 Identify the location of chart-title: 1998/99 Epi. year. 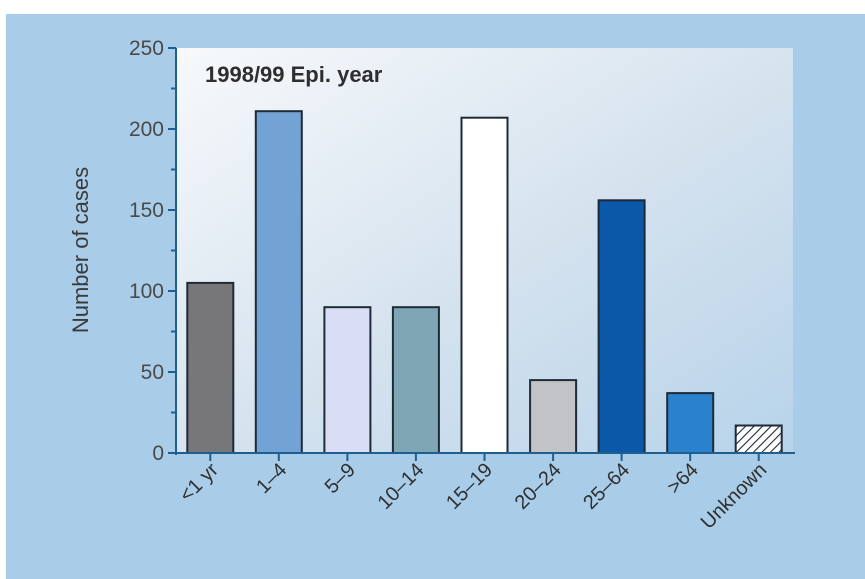
(294, 74).